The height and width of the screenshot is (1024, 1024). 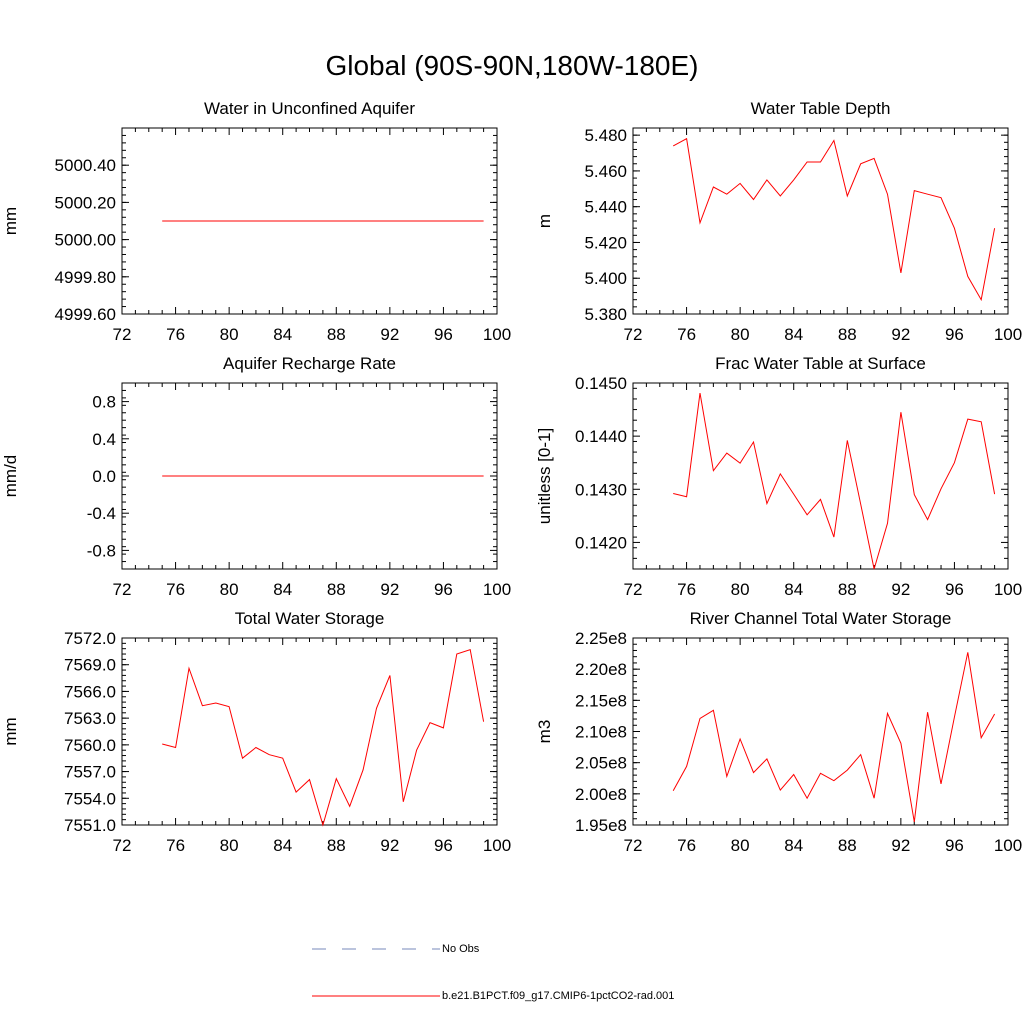 What do you see at coordinates (101, 513) in the screenshot?
I see `y-tick-label: -0.4` at bounding box center [101, 513].